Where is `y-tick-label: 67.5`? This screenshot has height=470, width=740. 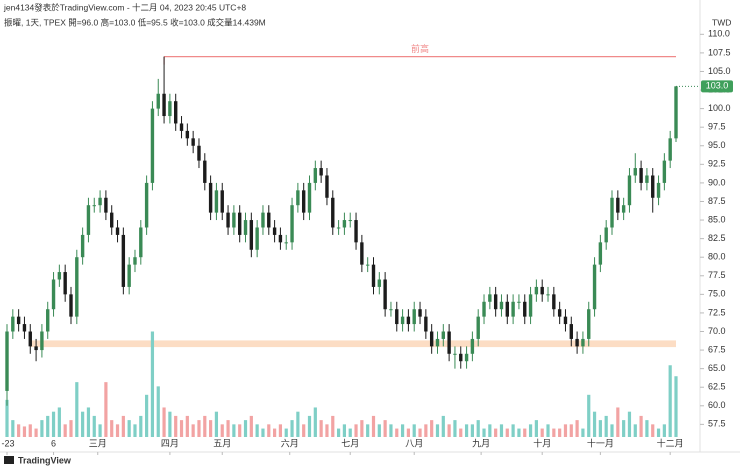 y-tick-label: 67.5 is located at coordinates (717, 349).